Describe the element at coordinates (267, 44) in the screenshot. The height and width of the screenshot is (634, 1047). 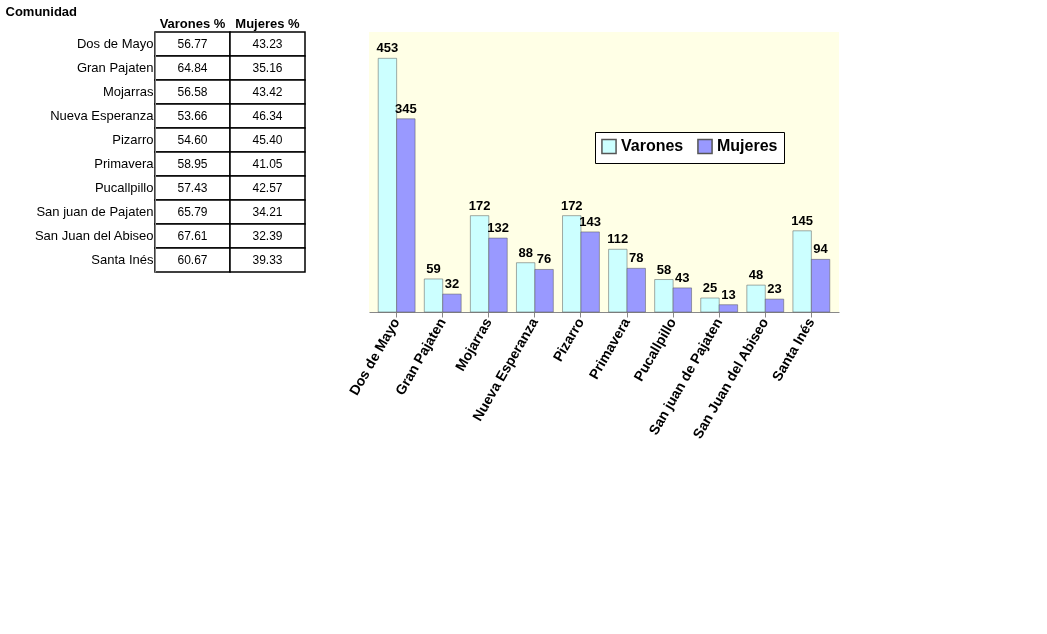
I see `data-label: 43.23` at that location.